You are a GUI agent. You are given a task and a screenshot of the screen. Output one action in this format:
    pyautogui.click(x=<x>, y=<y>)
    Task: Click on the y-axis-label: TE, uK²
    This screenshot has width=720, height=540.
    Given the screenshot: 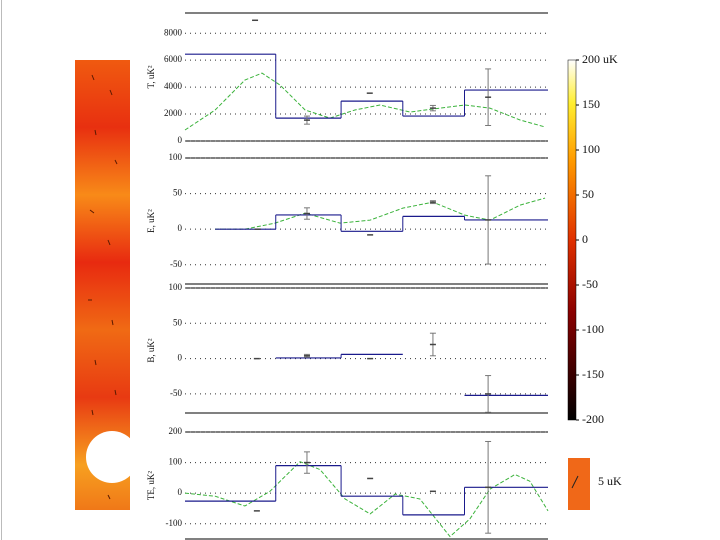 What is the action you would take?
    pyautogui.click(x=151, y=485)
    